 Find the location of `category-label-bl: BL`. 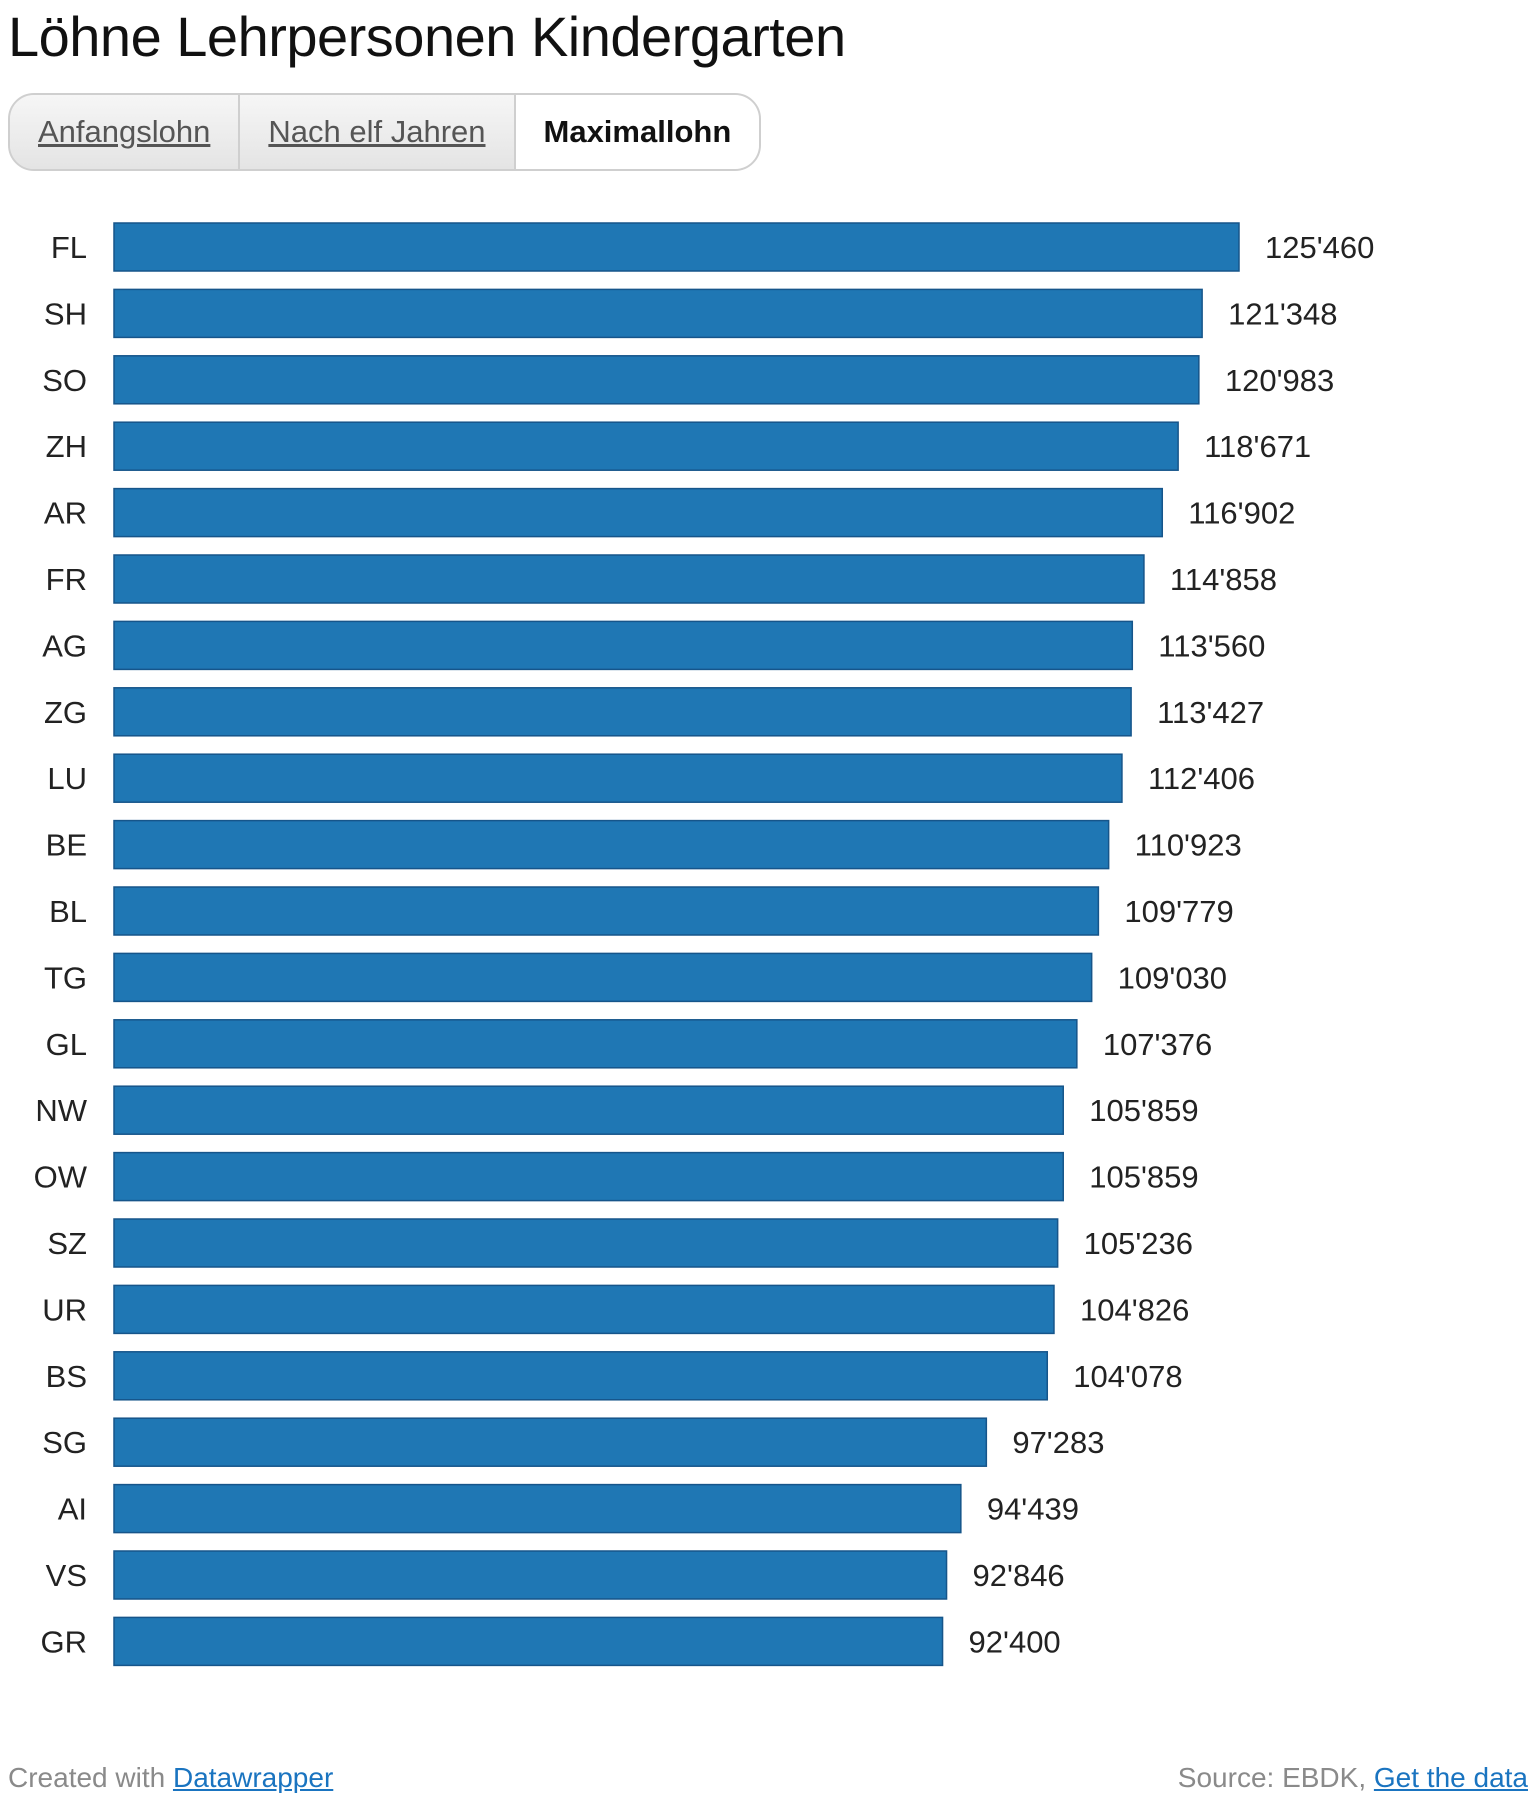

category-label-bl: BL is located at coordinates (68, 911).